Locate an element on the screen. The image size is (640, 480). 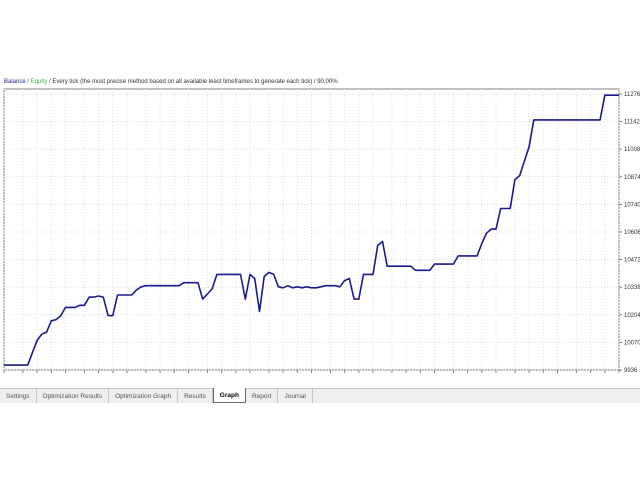
legend-balance: Balance is located at coordinates (15, 82).